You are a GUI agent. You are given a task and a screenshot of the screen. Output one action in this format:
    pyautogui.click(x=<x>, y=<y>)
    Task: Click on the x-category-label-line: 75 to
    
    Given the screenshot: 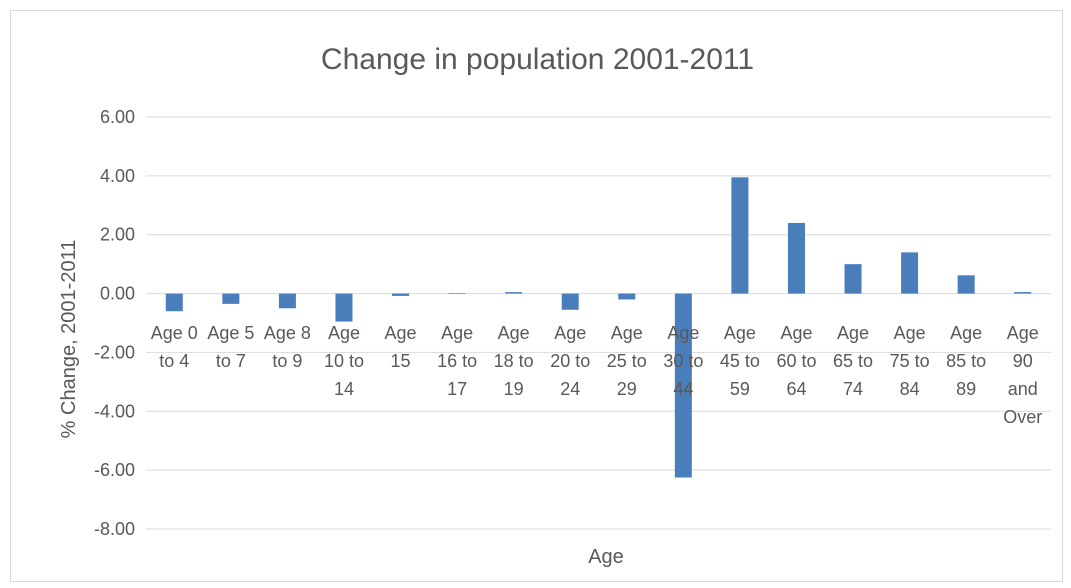 What is the action you would take?
    pyautogui.click(x=910, y=361)
    